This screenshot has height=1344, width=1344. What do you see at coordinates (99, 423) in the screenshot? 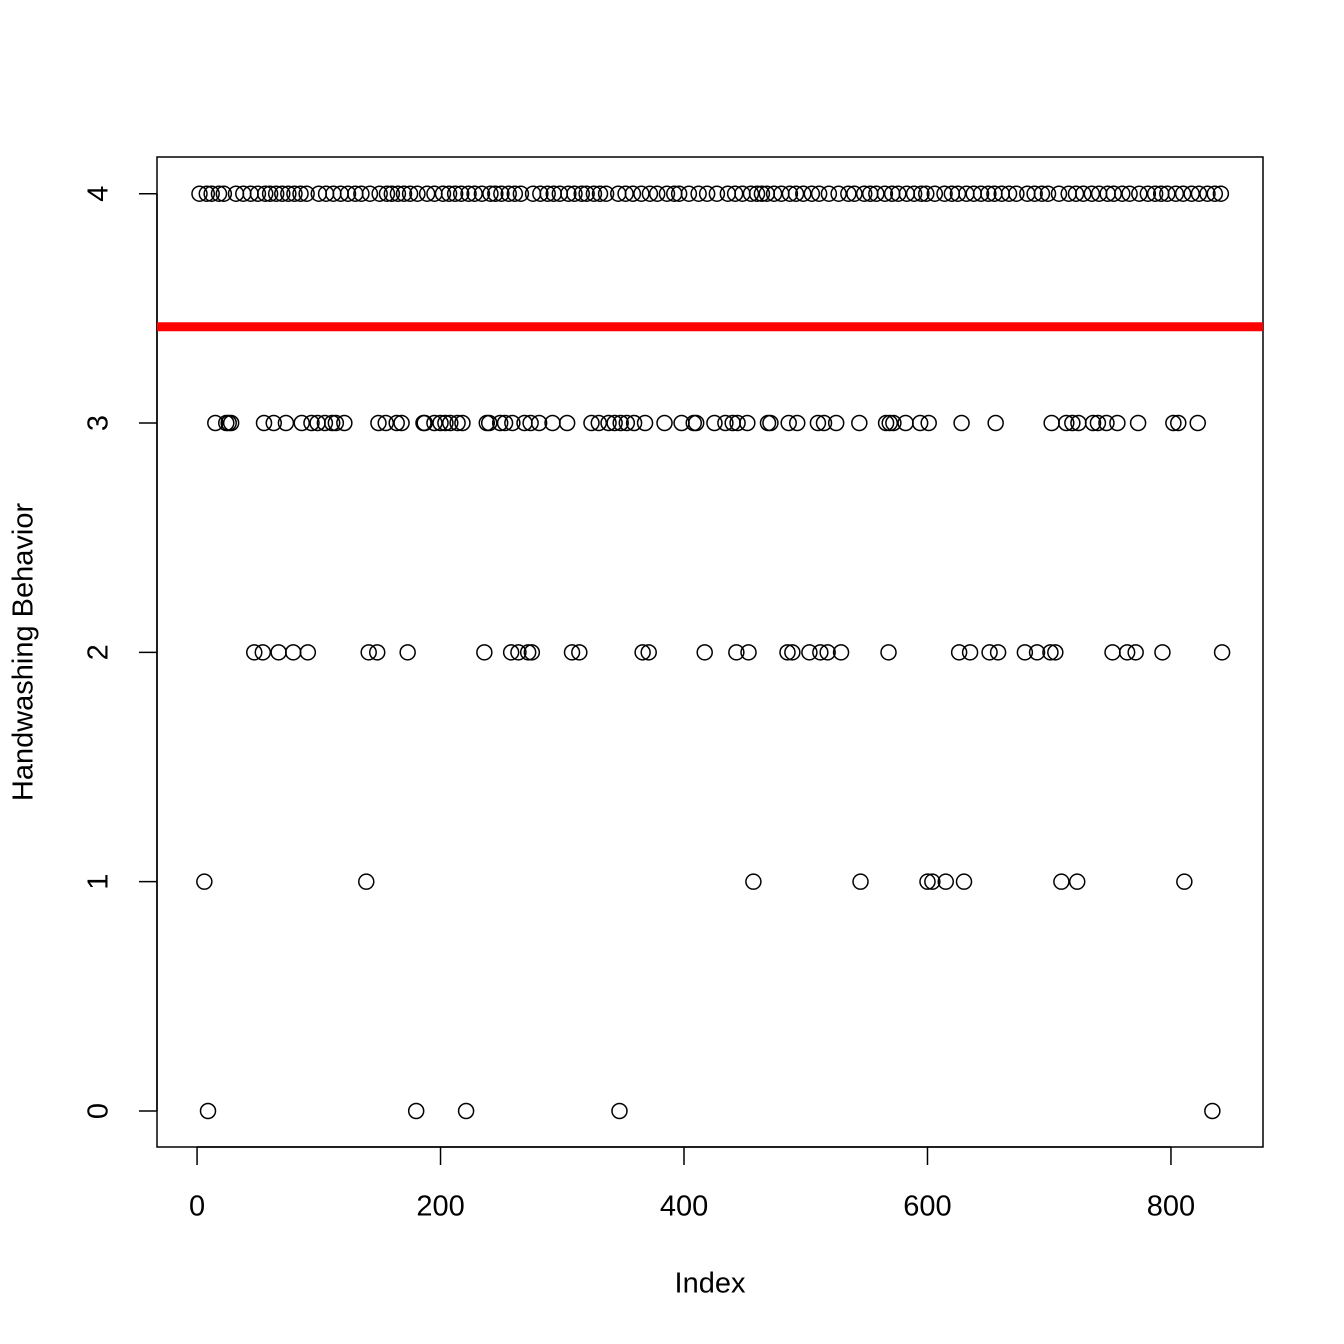
I see `y-tick-label: 3` at bounding box center [99, 423].